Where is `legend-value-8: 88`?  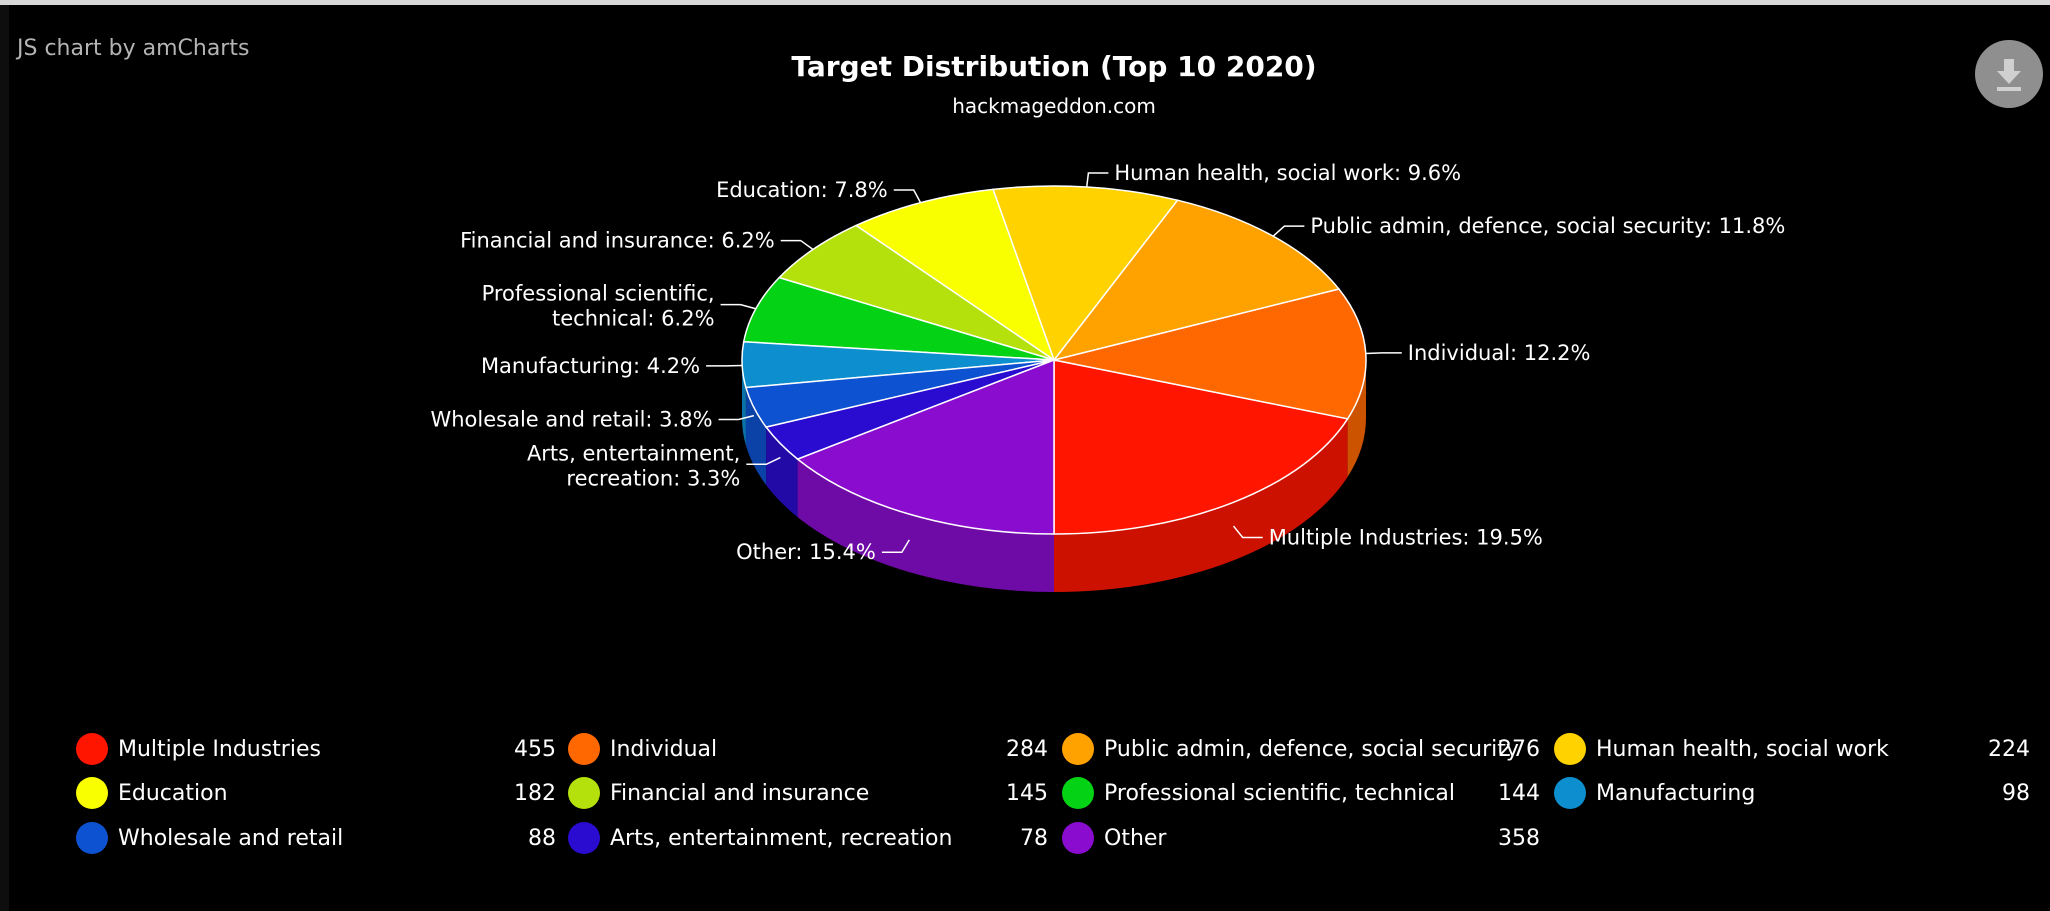 legend-value-8: 88 is located at coordinates (542, 838).